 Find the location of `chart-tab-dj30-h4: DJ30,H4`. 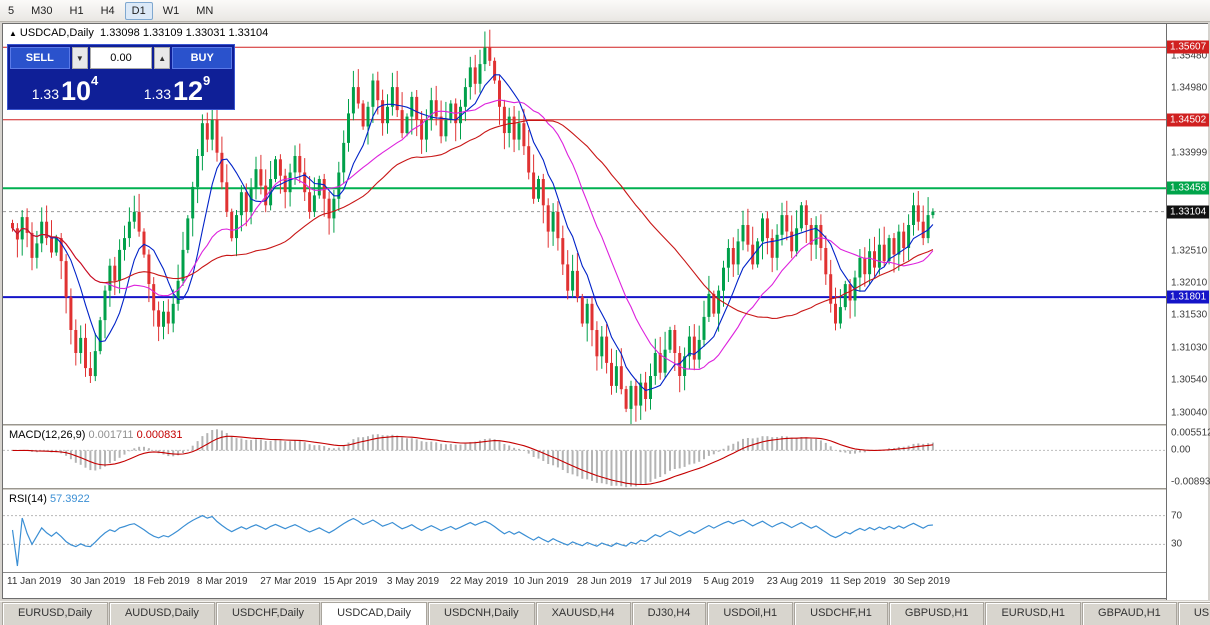

chart-tab-dj30-h4: DJ30,H4 is located at coordinates (669, 613).